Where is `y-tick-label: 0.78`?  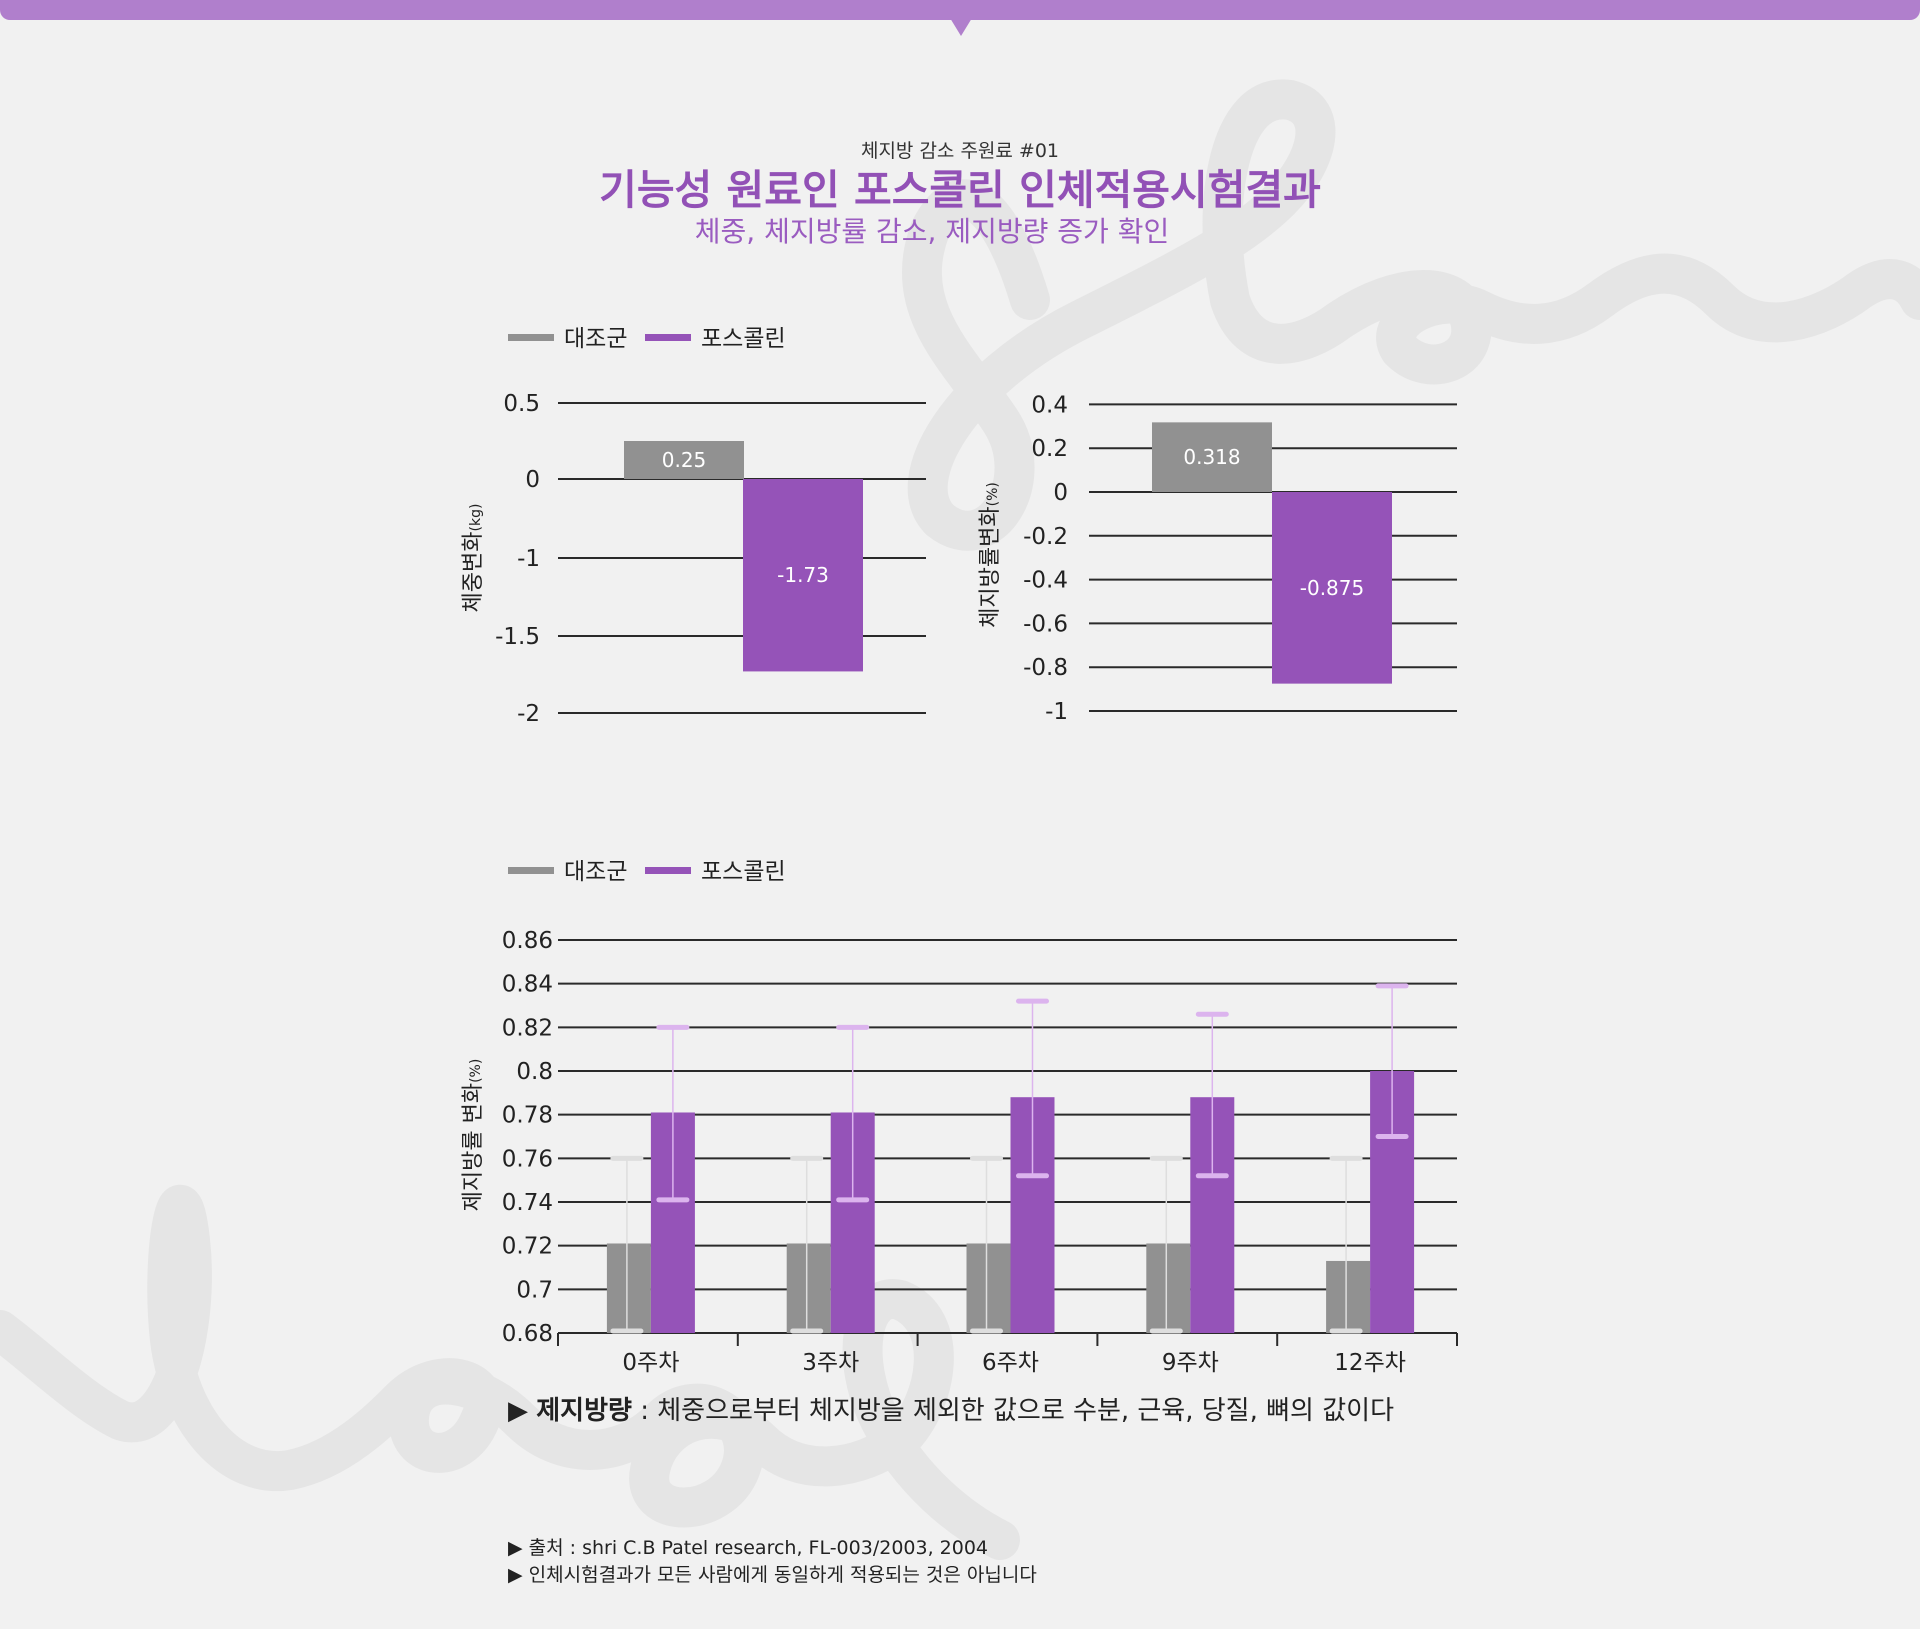
y-tick-label: 0.78 is located at coordinates (527, 1116).